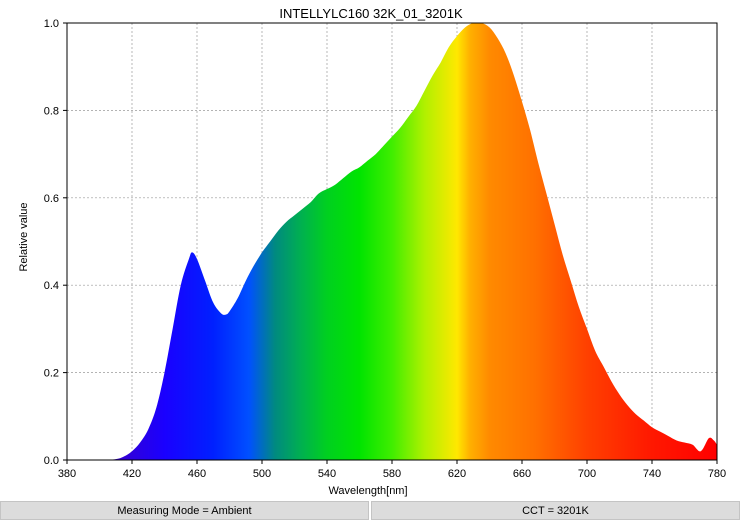 The height and width of the screenshot is (521, 740). What do you see at coordinates (327, 474) in the screenshot?
I see `x-tick-label: 540` at bounding box center [327, 474].